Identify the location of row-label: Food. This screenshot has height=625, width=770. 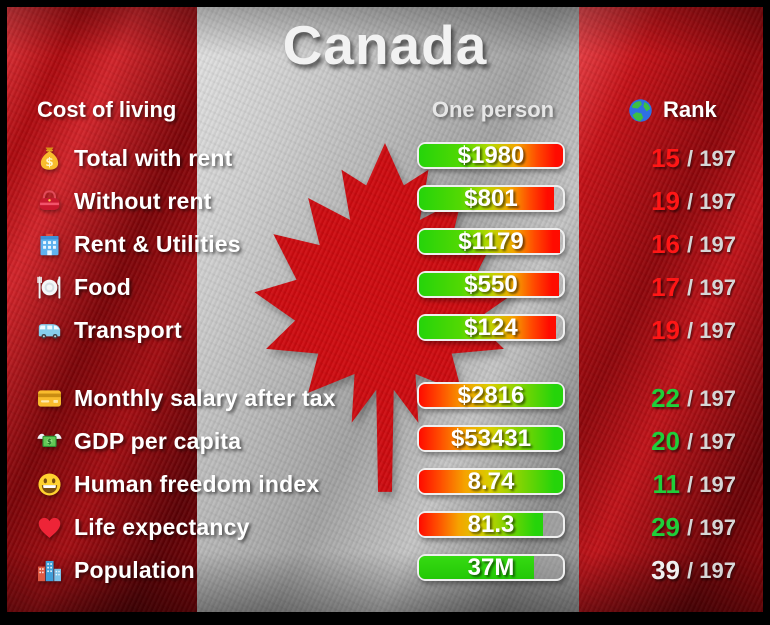
(102, 287).